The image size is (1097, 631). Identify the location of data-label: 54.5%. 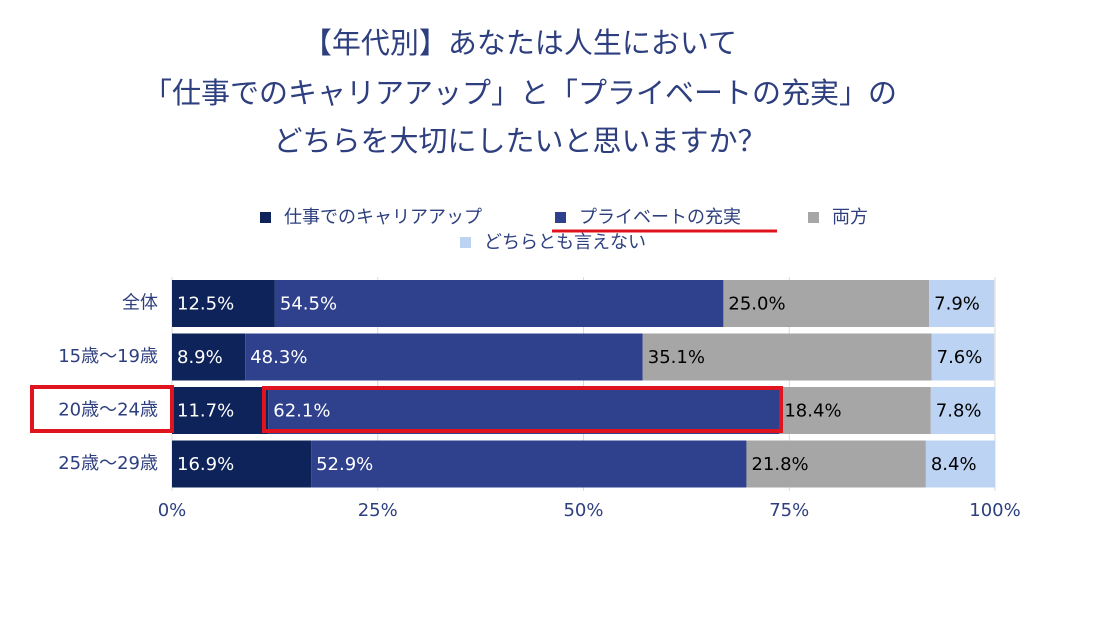
(308, 304).